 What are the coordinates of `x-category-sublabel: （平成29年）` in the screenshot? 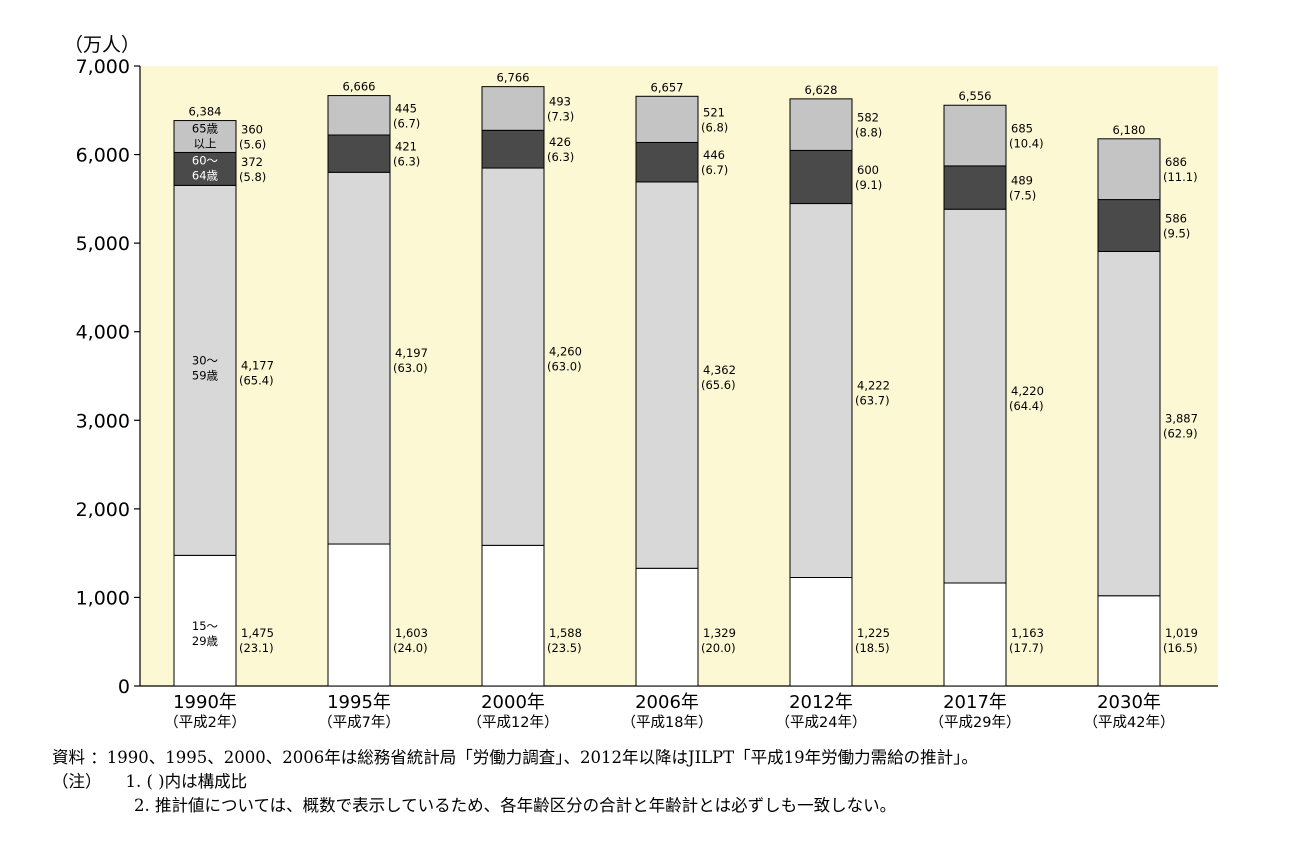 It's located at (975, 722).